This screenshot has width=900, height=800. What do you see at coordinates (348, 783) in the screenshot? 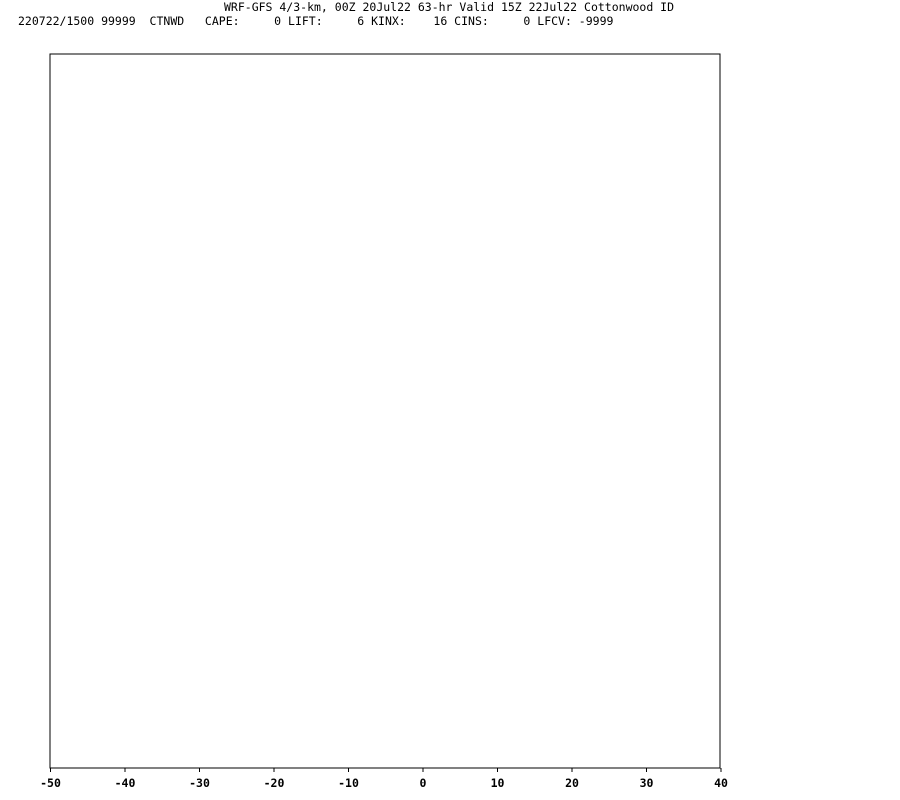
I see `x-tick-label: -10` at bounding box center [348, 783].